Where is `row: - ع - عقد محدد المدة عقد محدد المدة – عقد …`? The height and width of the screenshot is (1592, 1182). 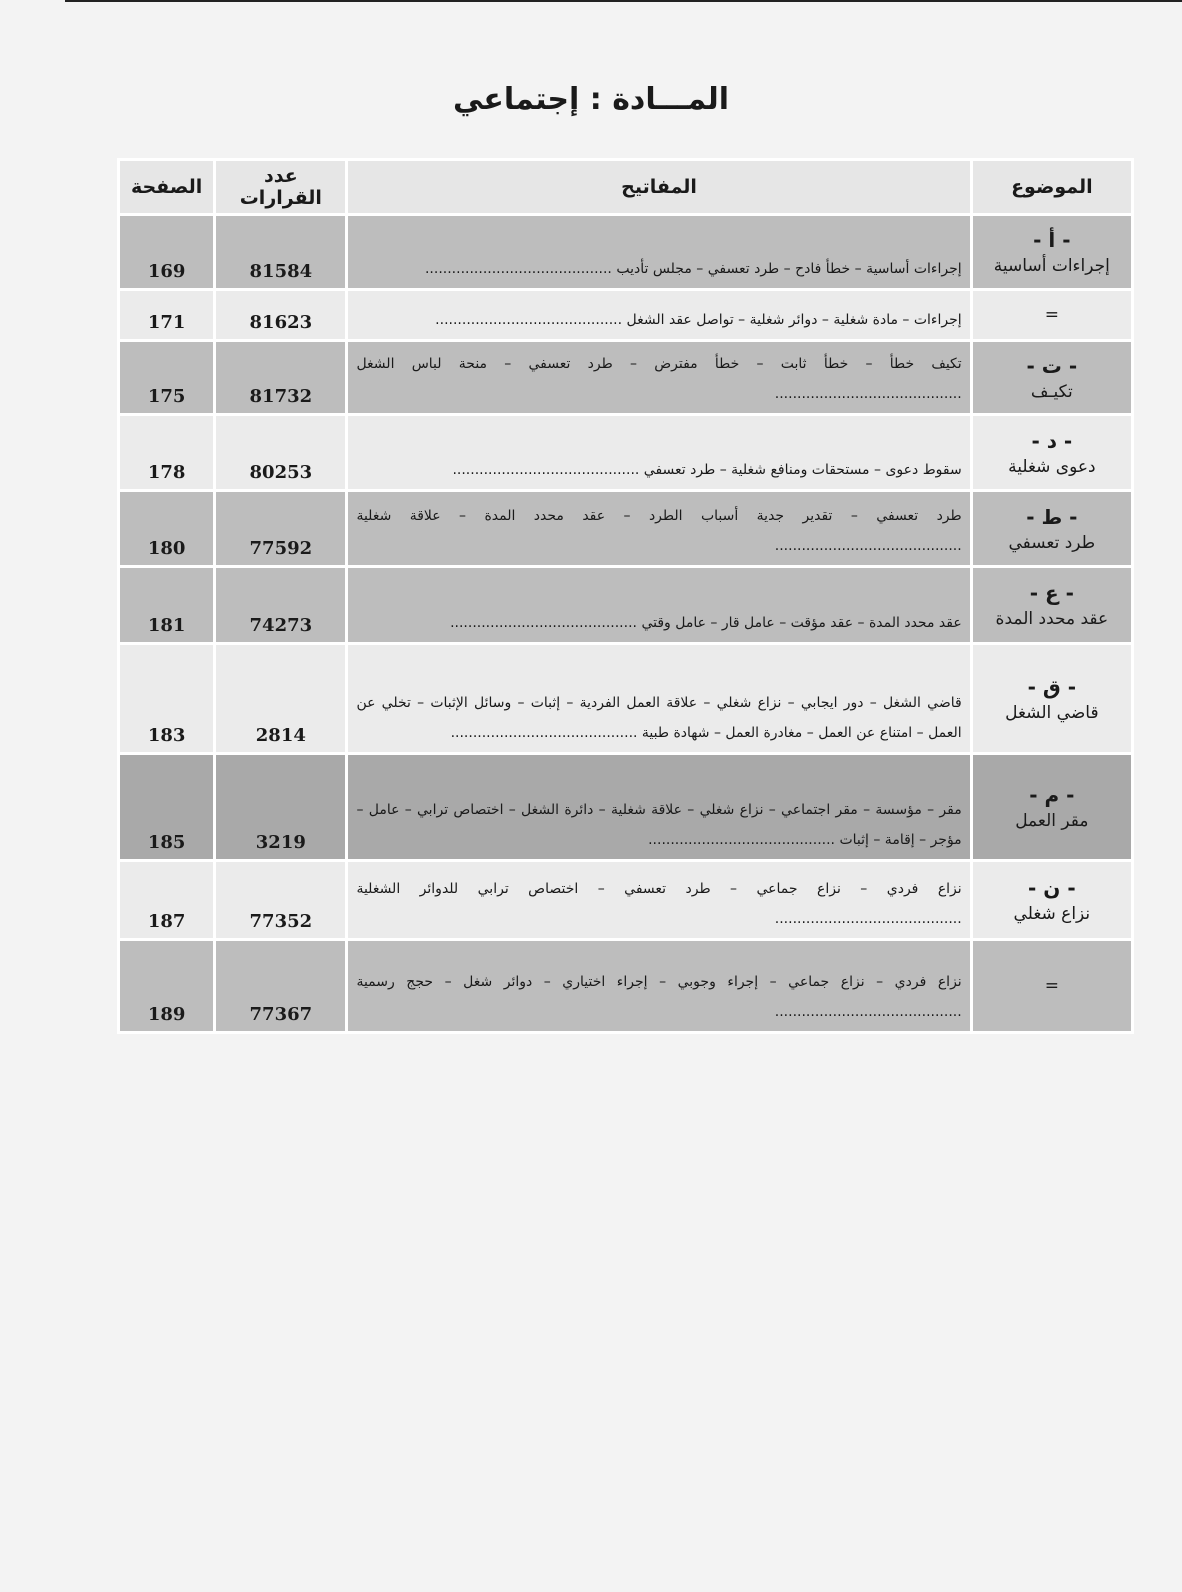 row: - ع - عقد محدد المدة عقد محدد المدة – عقد … is located at coordinates (625, 605).